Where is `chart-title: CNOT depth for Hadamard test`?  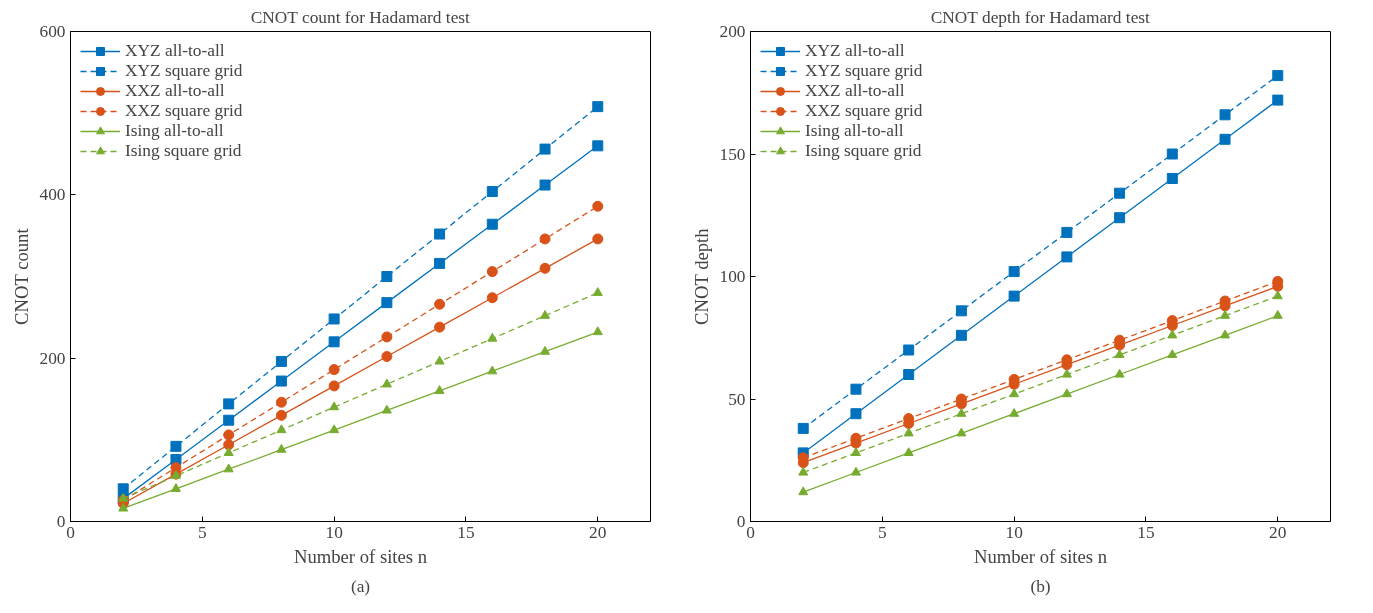 chart-title: CNOT depth for Hadamard test is located at coordinates (1040, 17).